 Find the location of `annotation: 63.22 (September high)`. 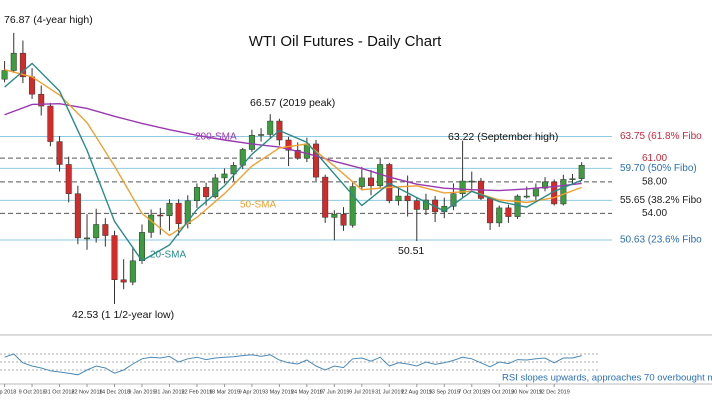

annotation: 63.22 (September high) is located at coordinates (503, 137).